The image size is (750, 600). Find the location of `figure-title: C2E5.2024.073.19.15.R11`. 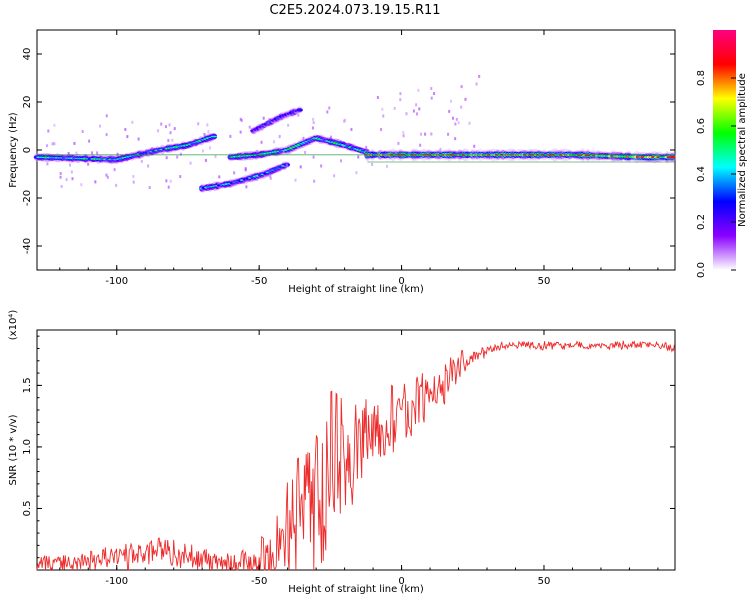

figure-title: C2E5.2024.073.19.15.R11 is located at coordinates (354, 10).